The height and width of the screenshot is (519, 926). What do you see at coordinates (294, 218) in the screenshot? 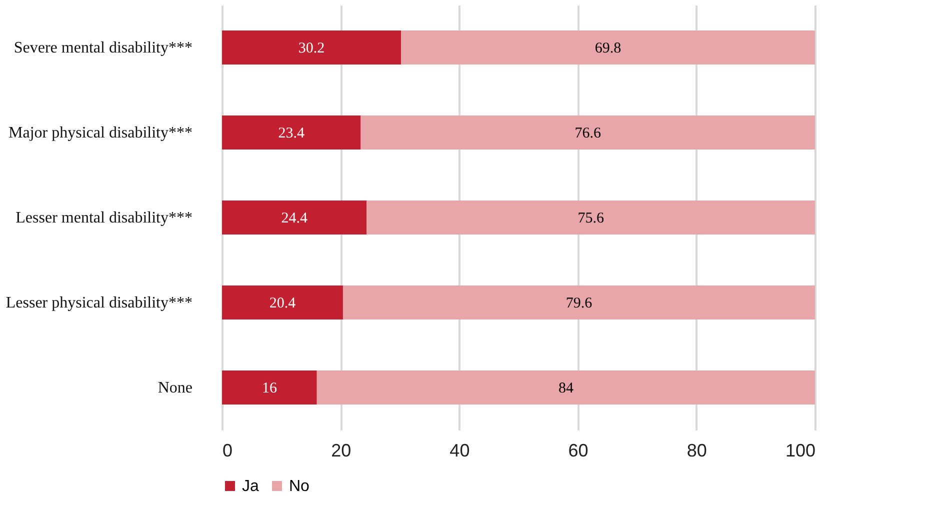
I see `data-label: 24.4` at bounding box center [294, 218].